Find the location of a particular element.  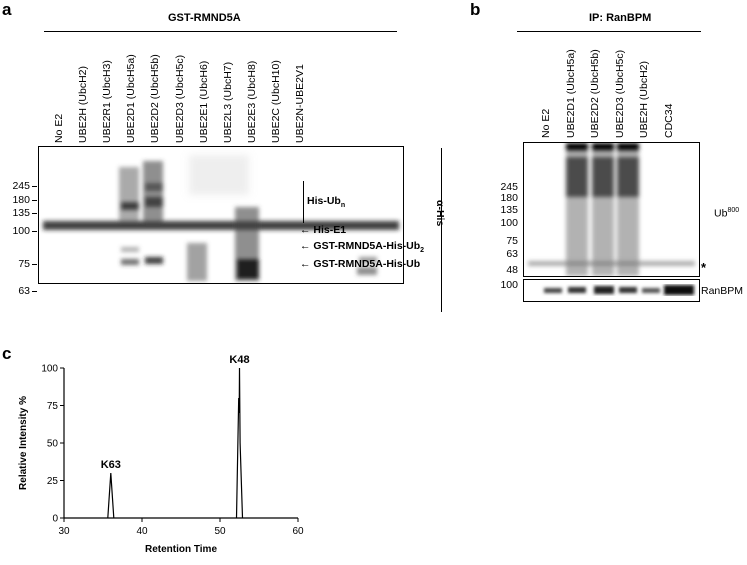

panel-a-mw-marker: 63 is located at coordinates (24, 291).